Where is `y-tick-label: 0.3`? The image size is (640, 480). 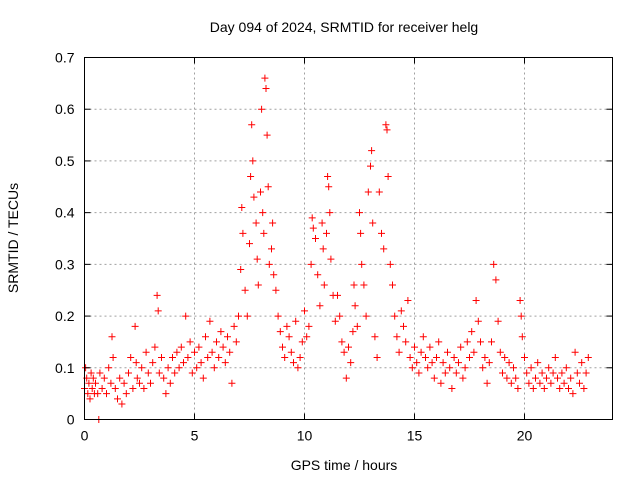 y-tick-label: 0.3 is located at coordinates (65, 264).